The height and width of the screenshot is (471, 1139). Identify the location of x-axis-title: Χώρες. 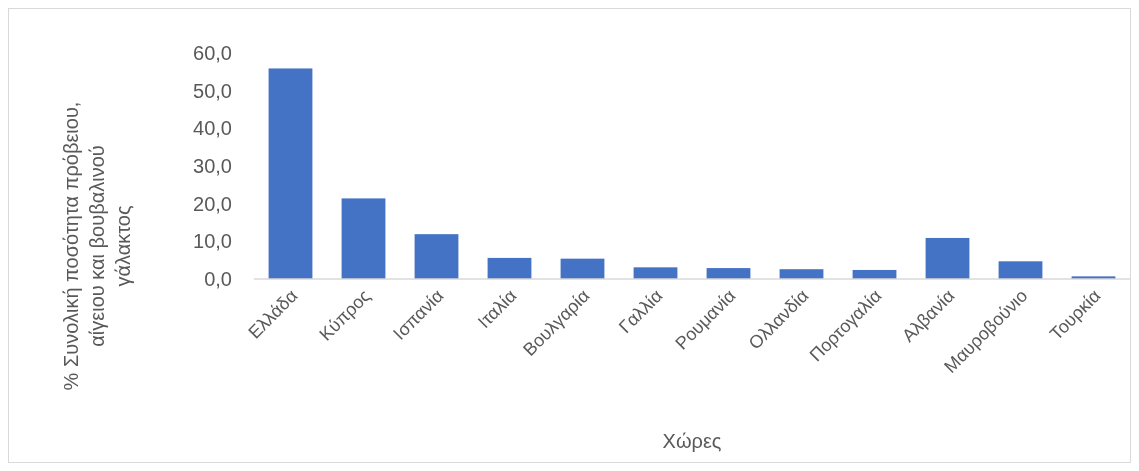
(692, 441).